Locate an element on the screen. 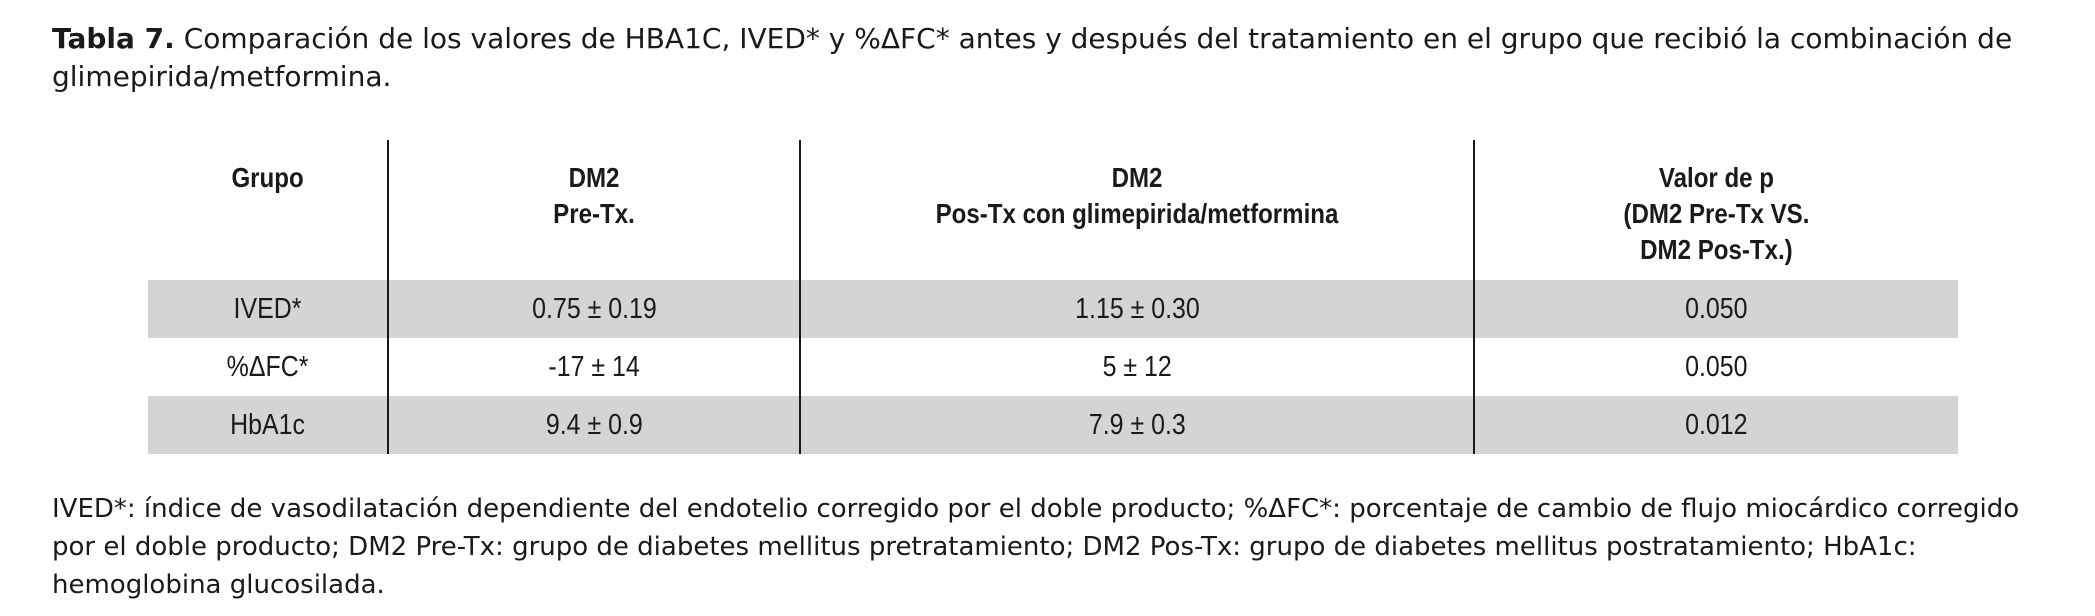  table-cell: 1.15 ± 0.30 is located at coordinates (1136, 309).